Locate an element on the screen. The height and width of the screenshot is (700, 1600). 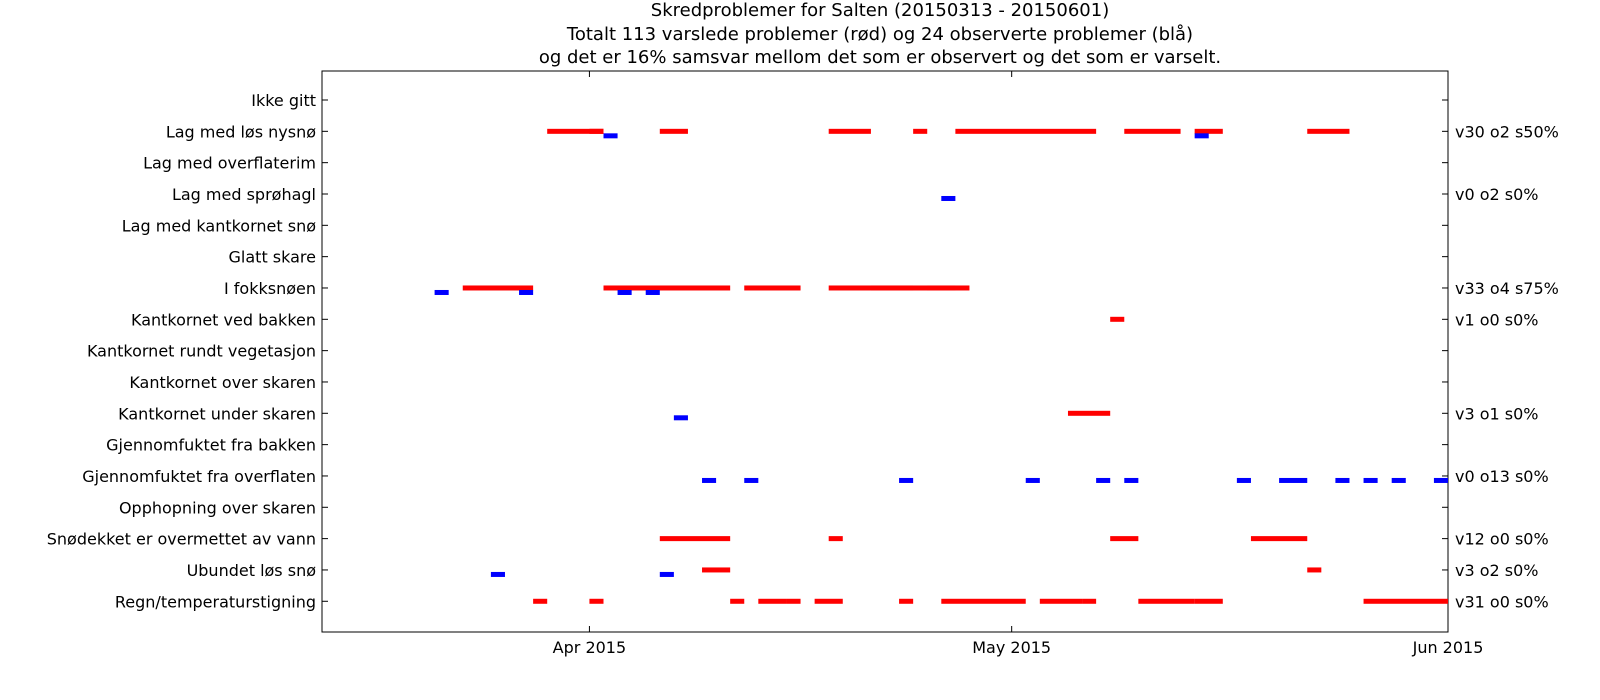
row-stat-label: v1 o0 s0% is located at coordinates (1497, 319).